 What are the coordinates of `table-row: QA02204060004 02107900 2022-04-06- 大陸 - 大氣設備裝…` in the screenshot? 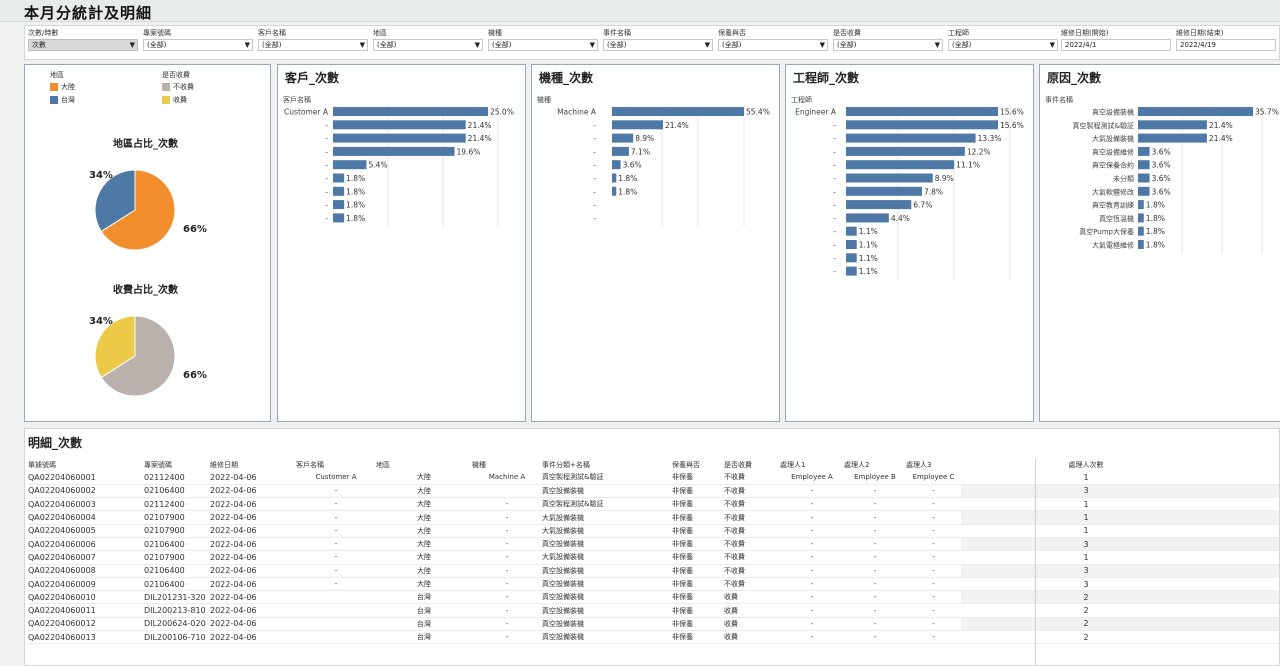 It's located at (653, 517).